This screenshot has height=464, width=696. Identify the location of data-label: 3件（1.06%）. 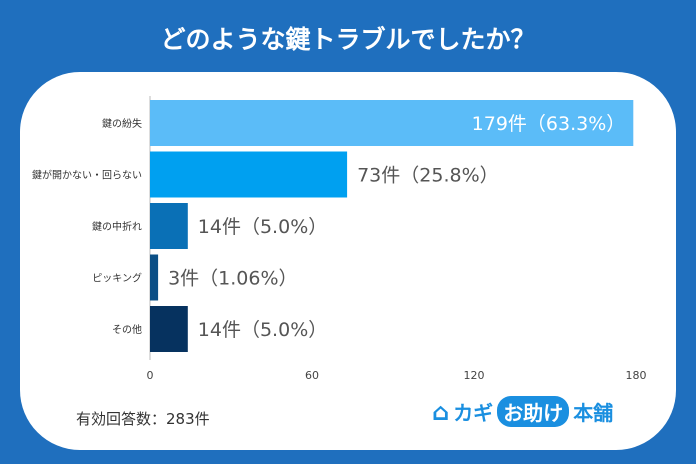
(232, 279).